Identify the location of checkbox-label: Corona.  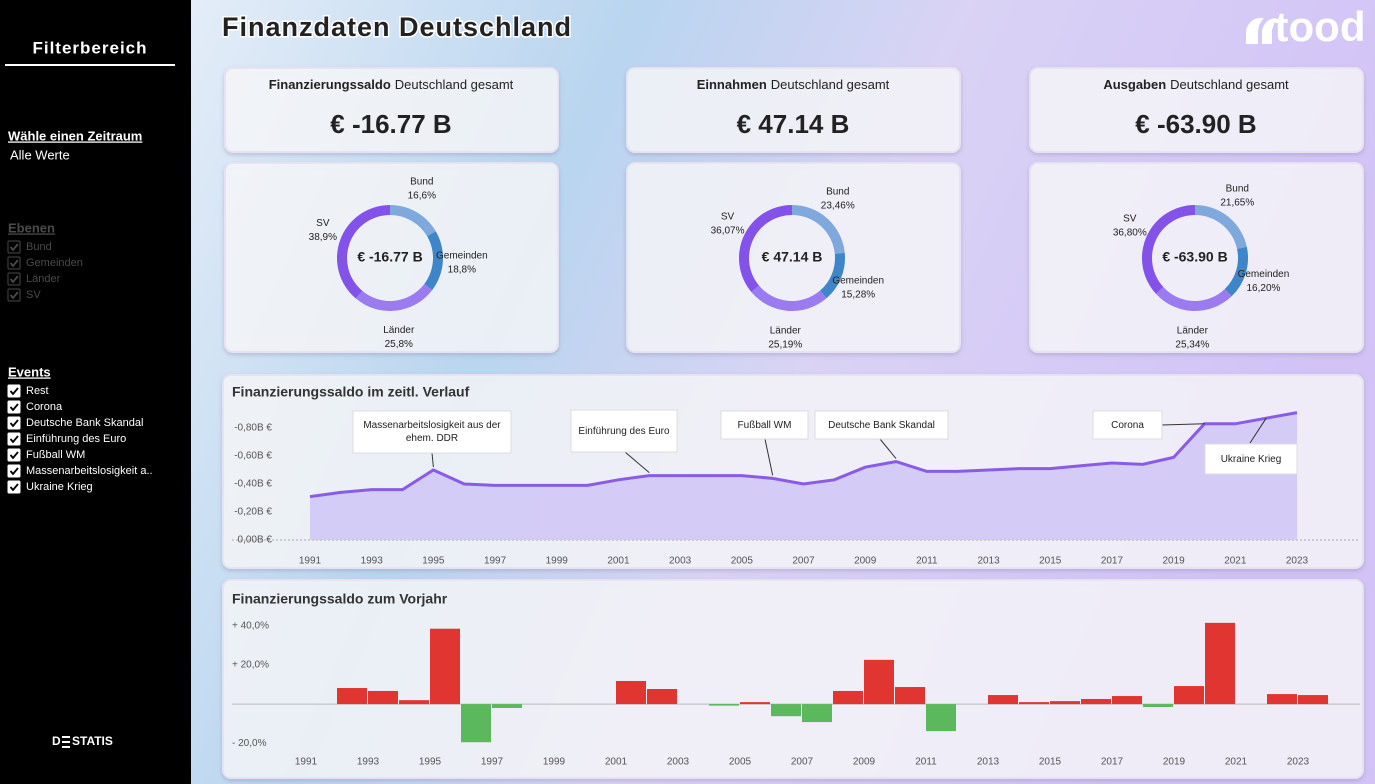
(44, 407).